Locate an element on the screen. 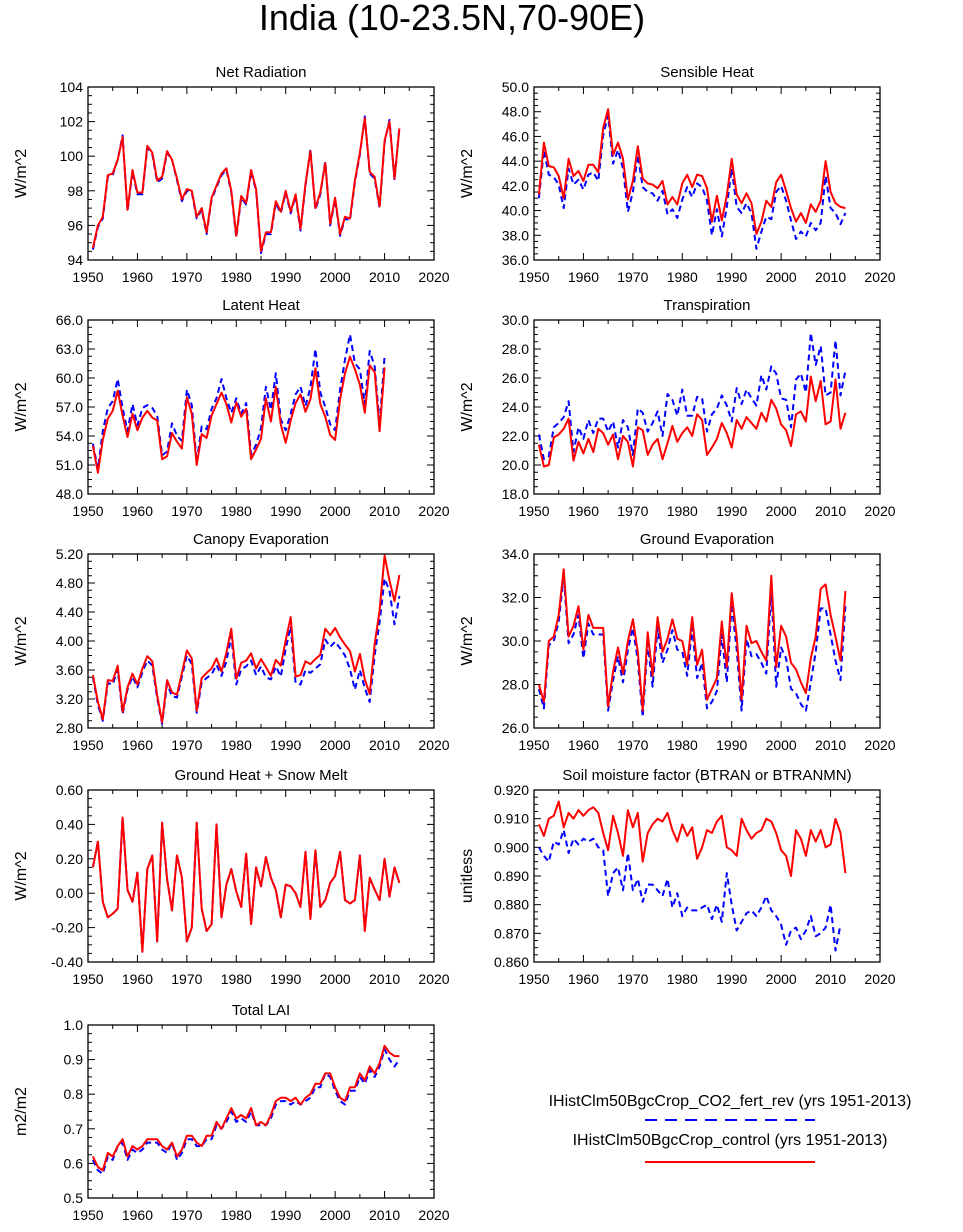  y-tick-label: 42.0 is located at coordinates (515, 186).